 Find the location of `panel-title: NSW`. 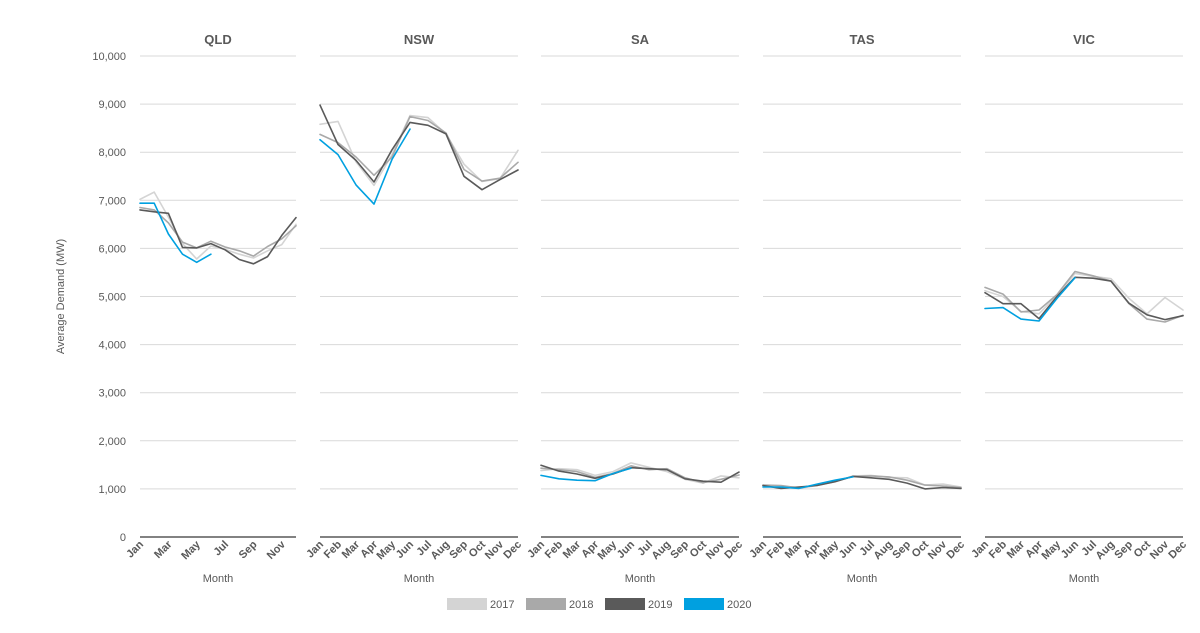

panel-title: NSW is located at coordinates (419, 39).